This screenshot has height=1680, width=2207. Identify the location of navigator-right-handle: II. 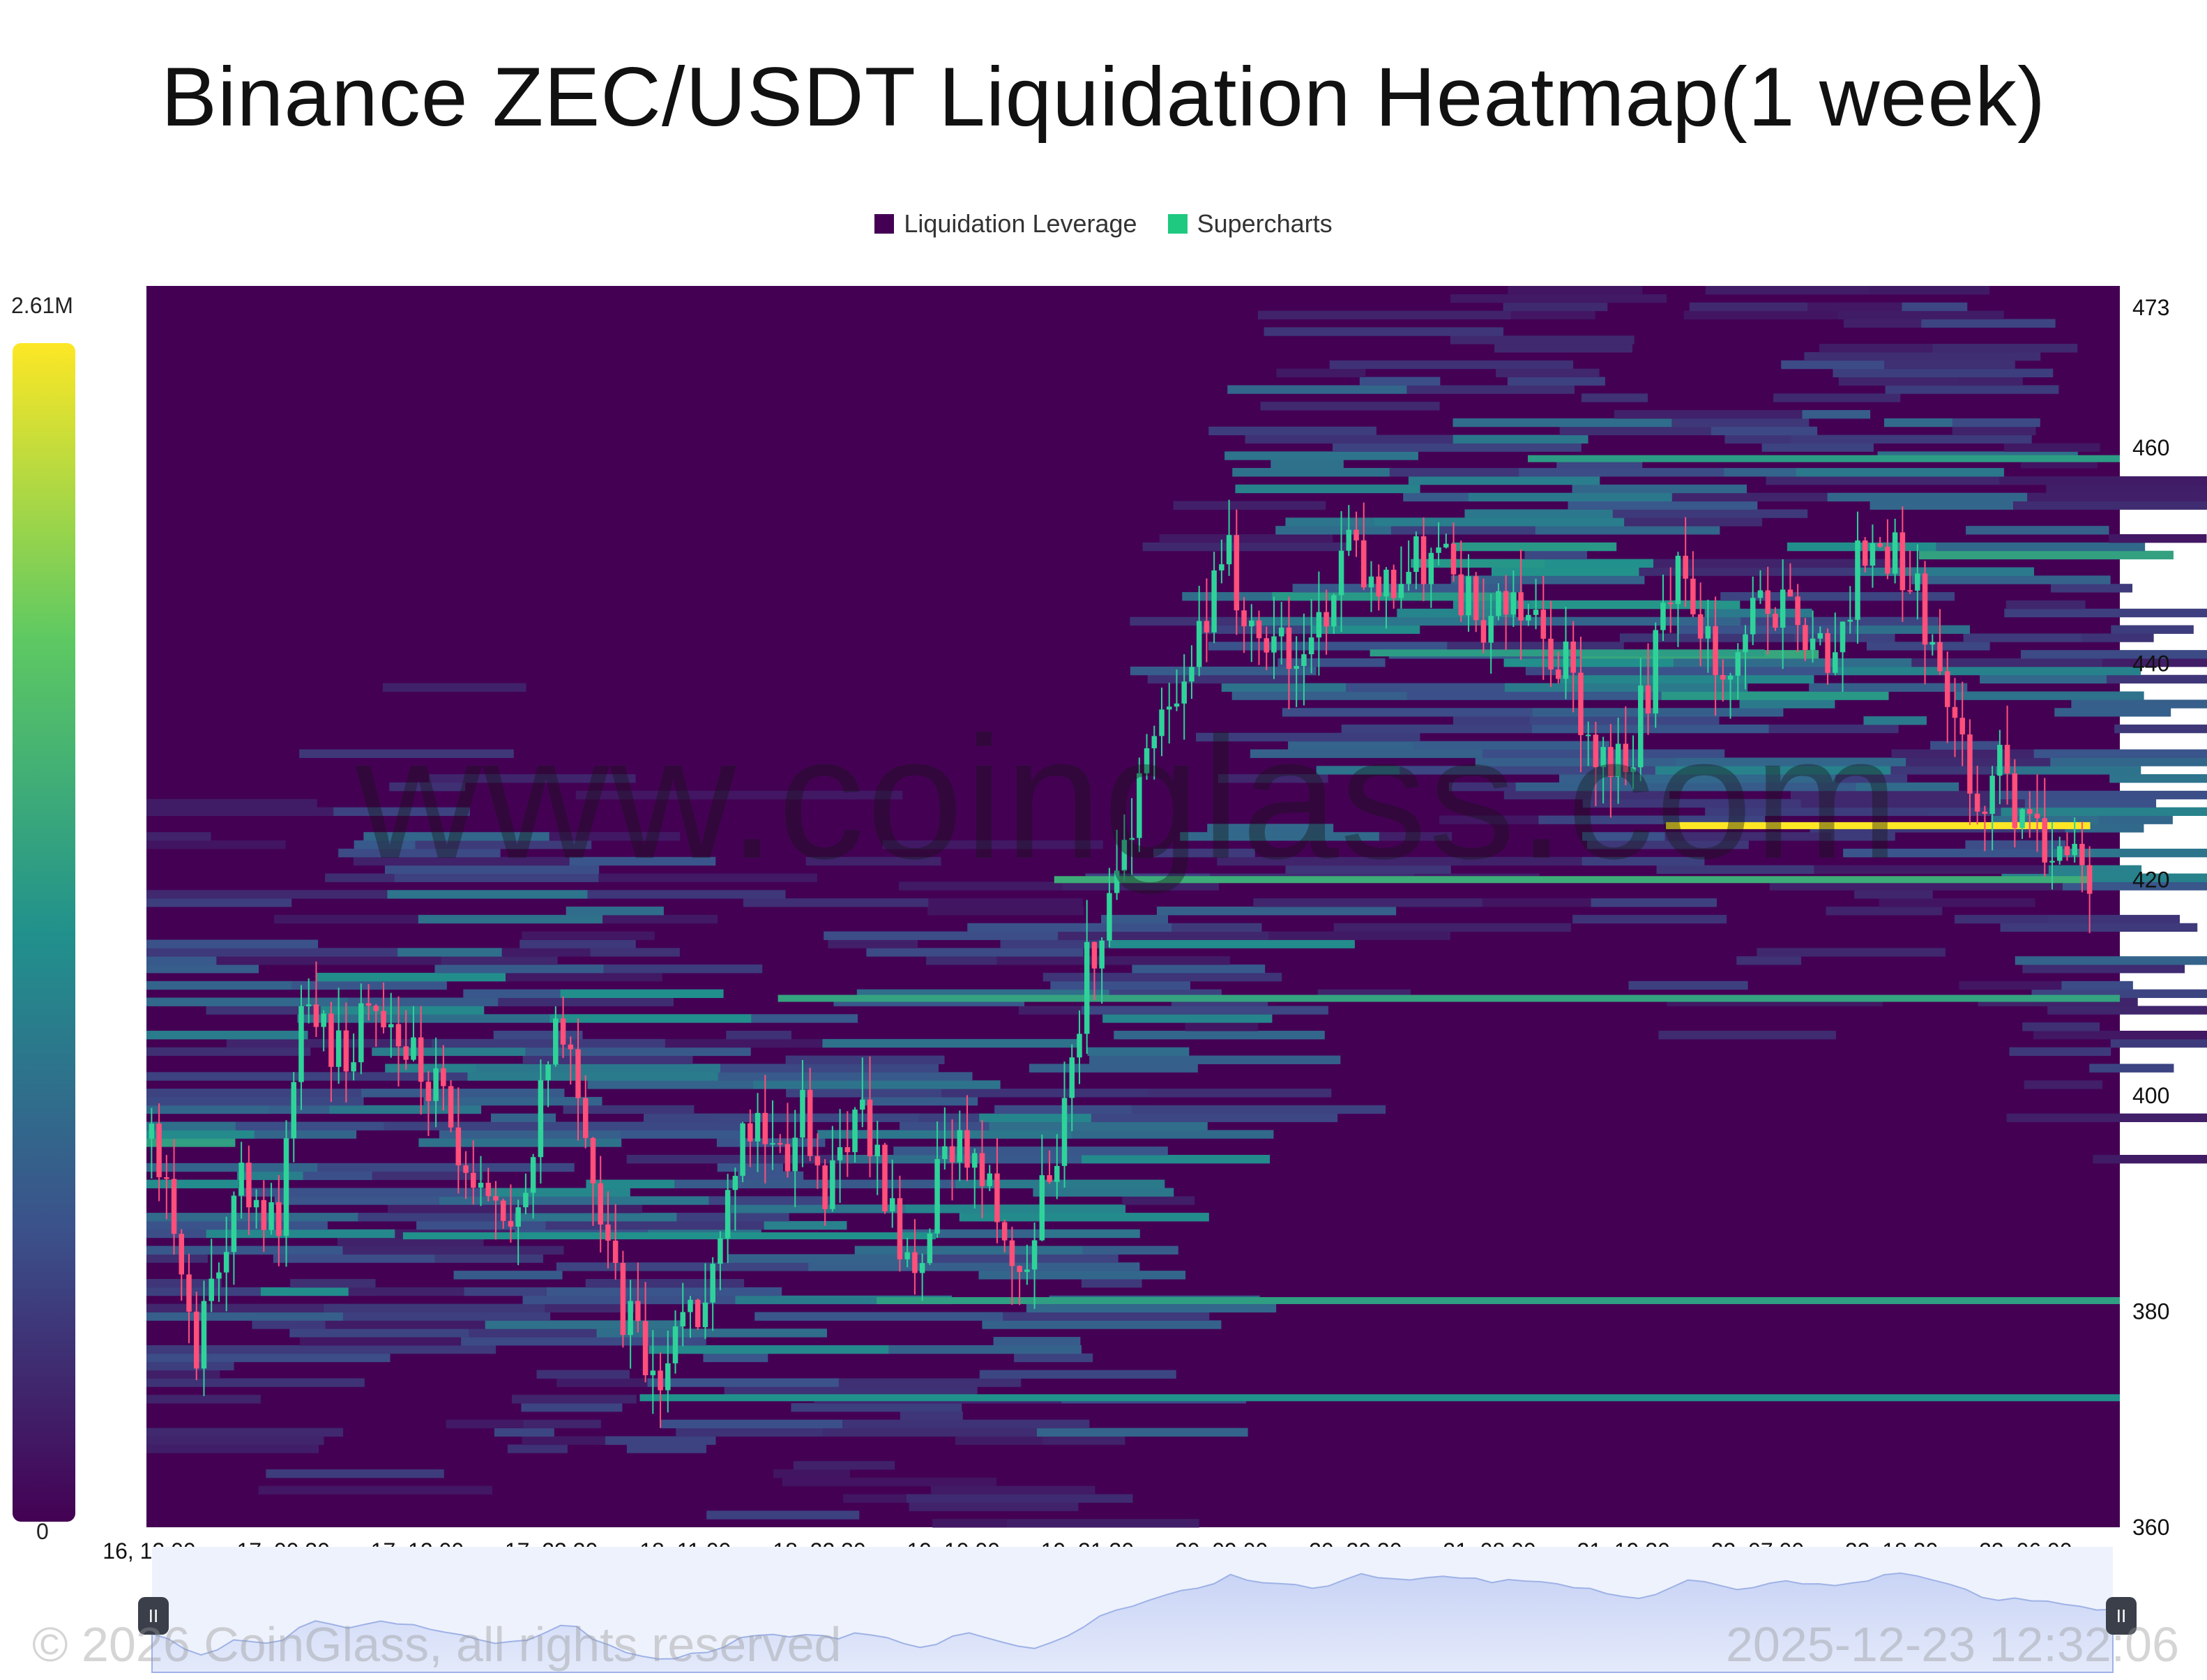
(2121, 1616).